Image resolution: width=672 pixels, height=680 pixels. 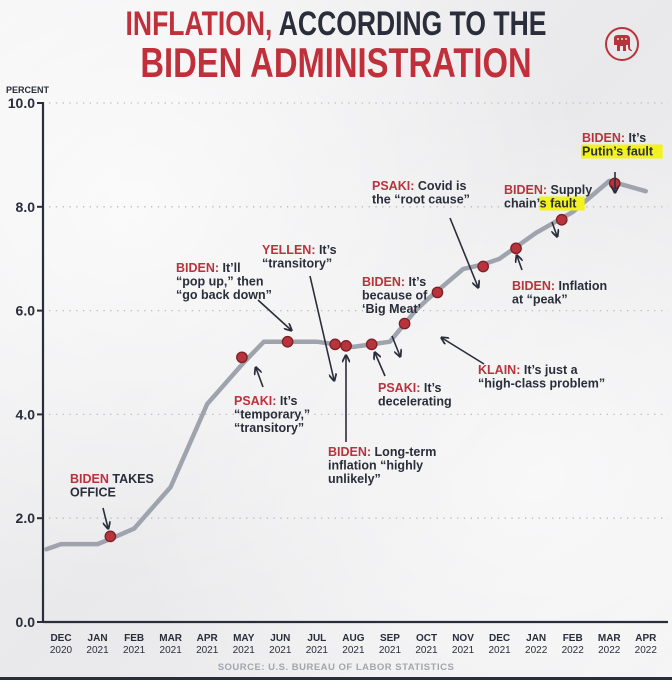 I want to click on x-tick-month: OCT, so click(x=426, y=638).